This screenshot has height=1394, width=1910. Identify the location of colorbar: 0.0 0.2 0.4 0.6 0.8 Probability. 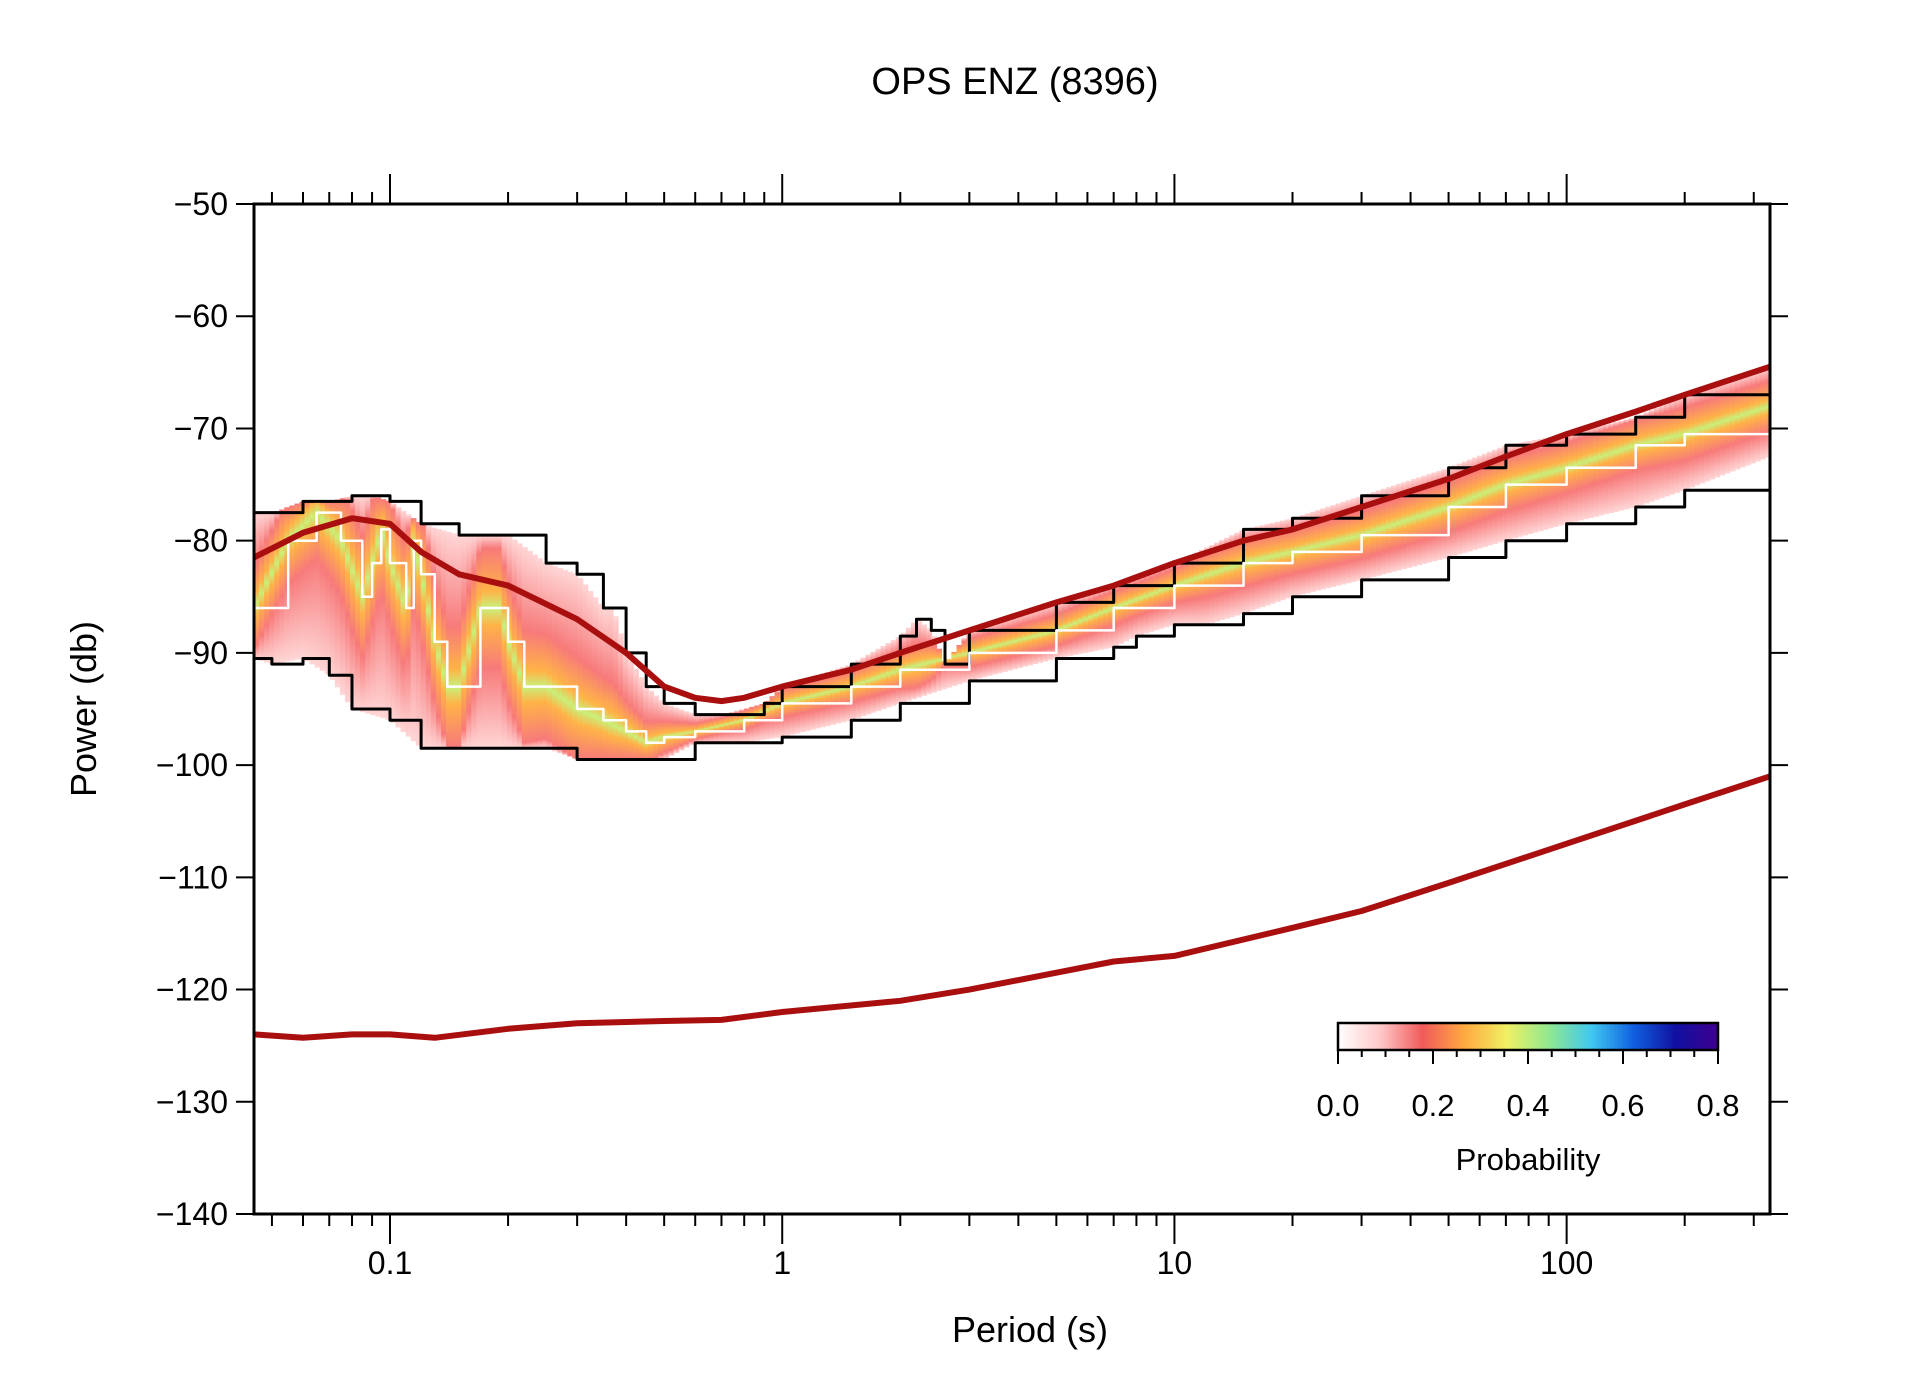
(1528, 1099).